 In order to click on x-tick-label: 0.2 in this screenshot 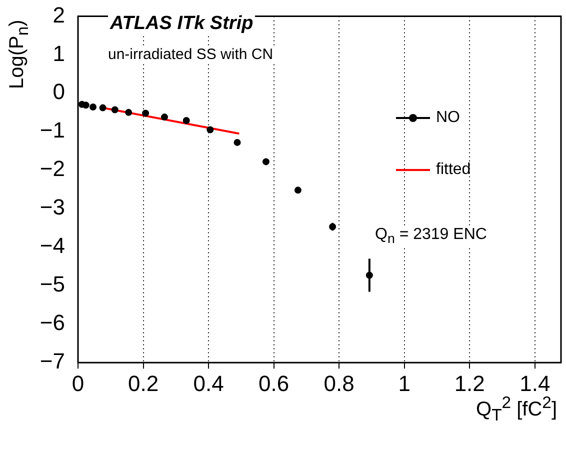, I will do `click(143, 383)`.